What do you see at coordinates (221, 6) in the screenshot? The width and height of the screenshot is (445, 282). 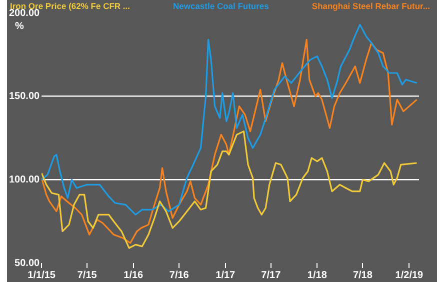 I see `text: Newcastle Coal Futures` at bounding box center [221, 6].